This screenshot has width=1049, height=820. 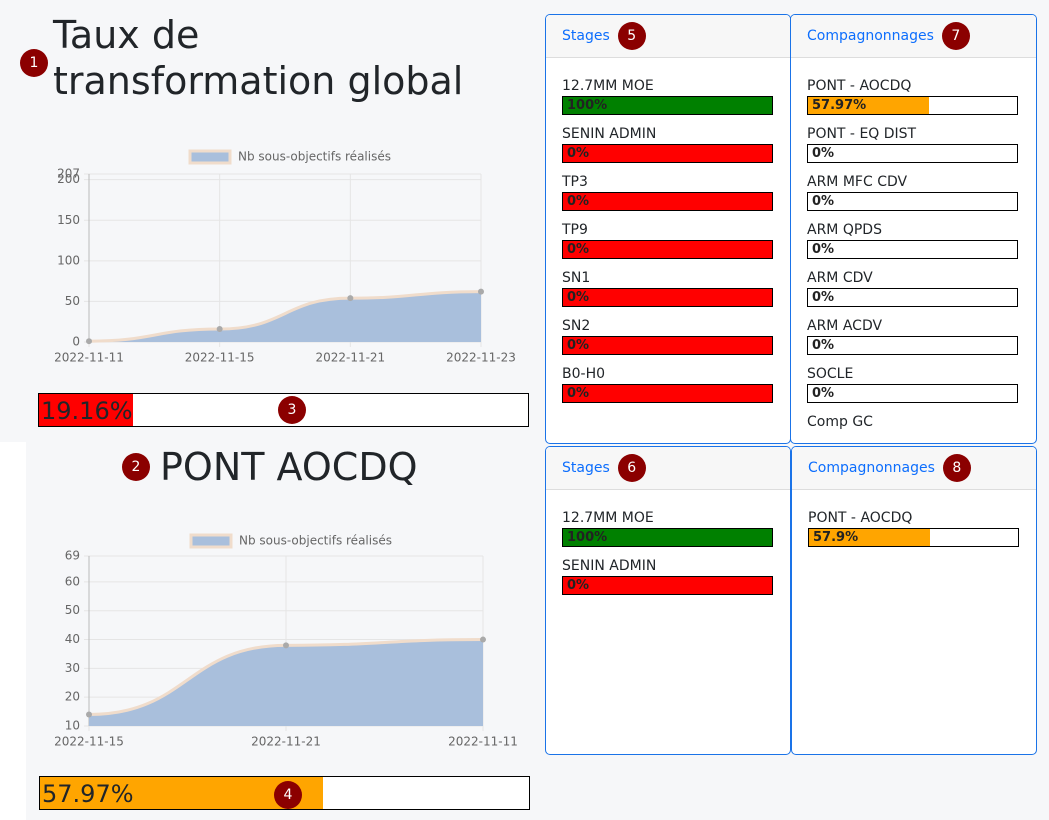 I want to click on card-header: Compagnonnages 8, so click(x=914, y=468).